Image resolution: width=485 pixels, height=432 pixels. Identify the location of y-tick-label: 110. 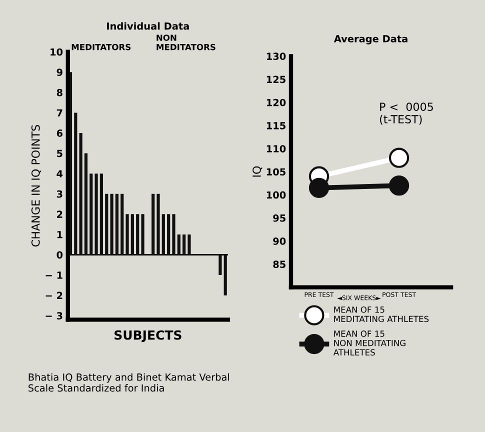
(276, 148).